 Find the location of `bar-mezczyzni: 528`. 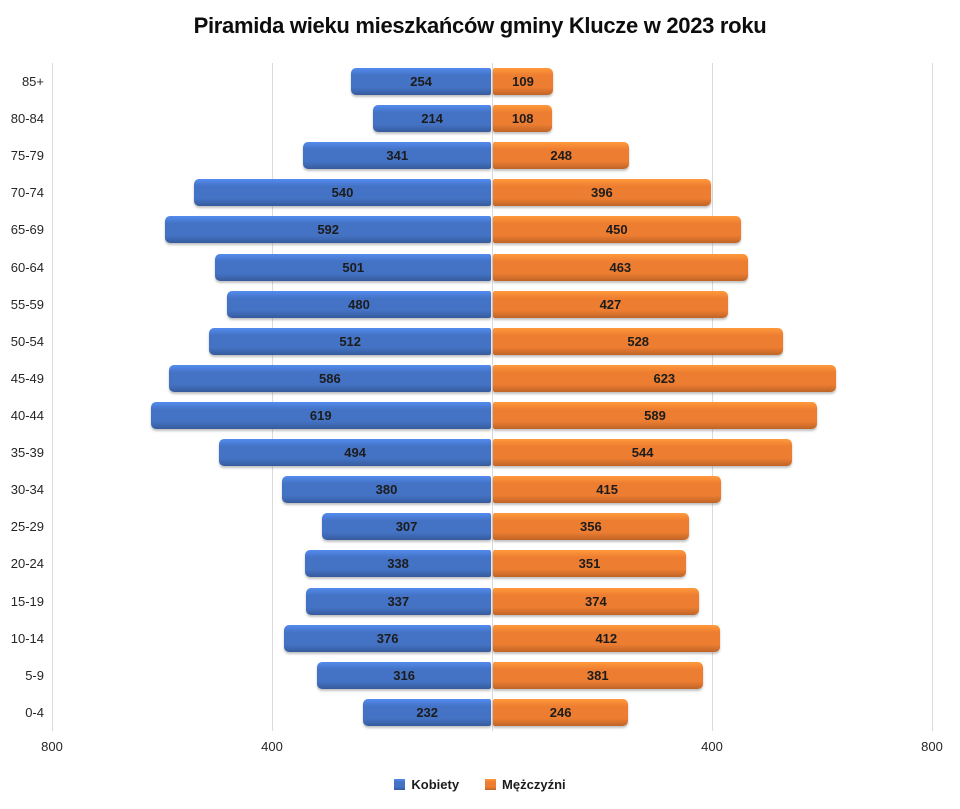

bar-mezczyzni: 528 is located at coordinates (638, 341).